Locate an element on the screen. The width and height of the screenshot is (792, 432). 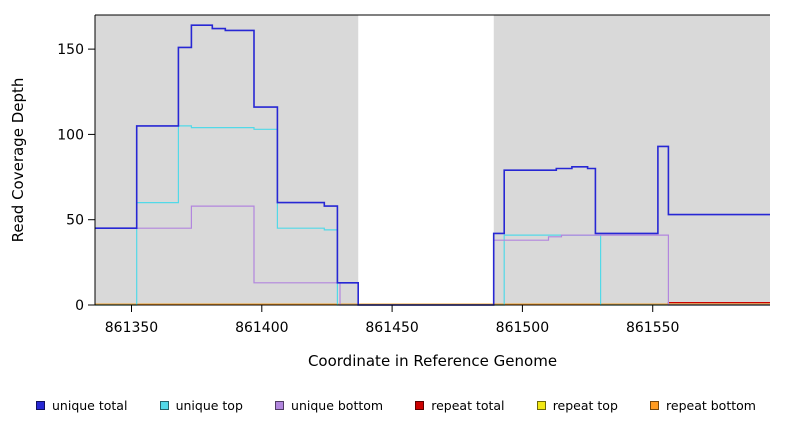
y-tick-label: 0 is located at coordinates (79, 306).